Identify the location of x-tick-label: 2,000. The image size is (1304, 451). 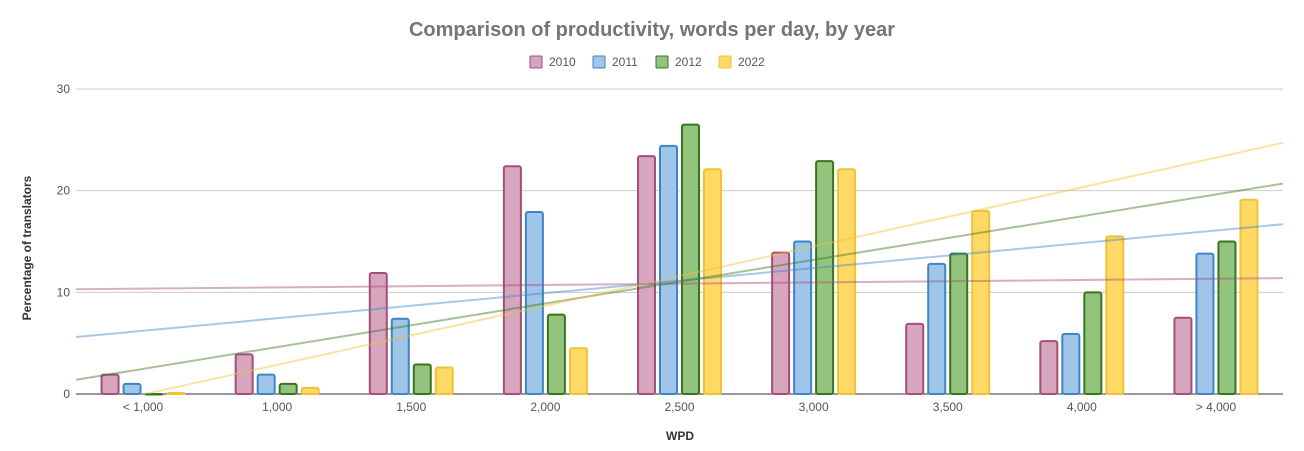
(545, 407).